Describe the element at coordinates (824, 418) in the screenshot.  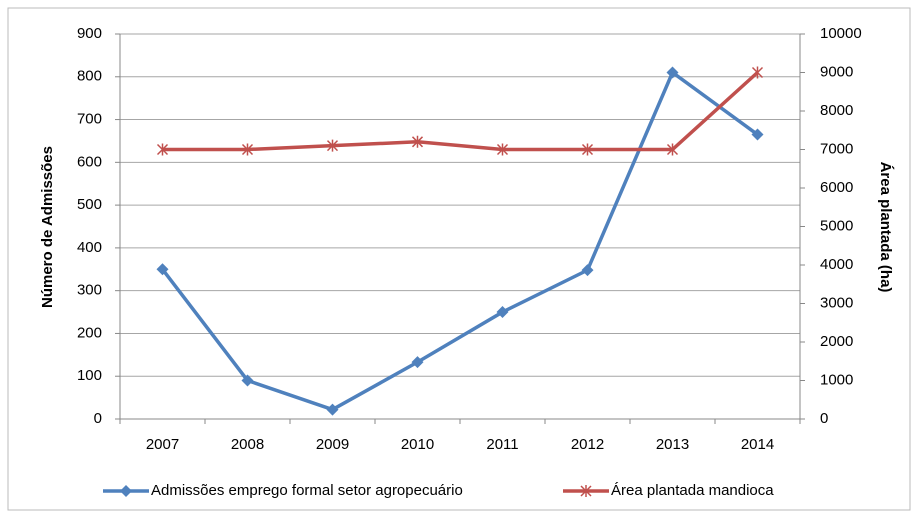
I see `y2-tick-label: 0` at that location.